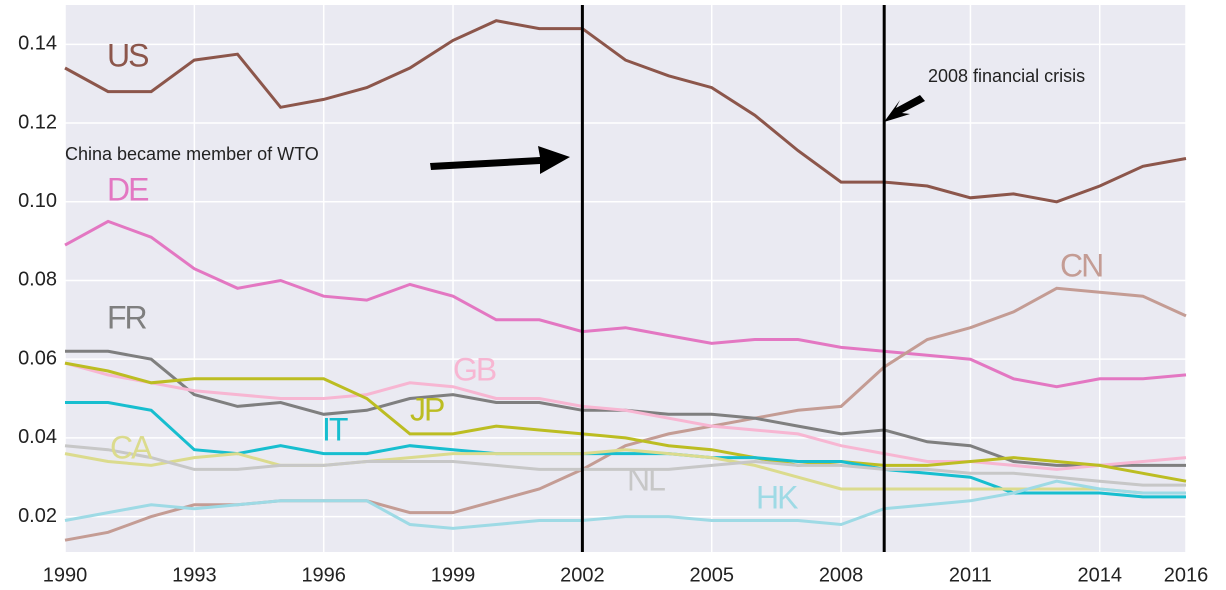 The width and height of the screenshot is (1226, 590). What do you see at coordinates (127, 55) in the screenshot?
I see `series-label: US` at bounding box center [127, 55].